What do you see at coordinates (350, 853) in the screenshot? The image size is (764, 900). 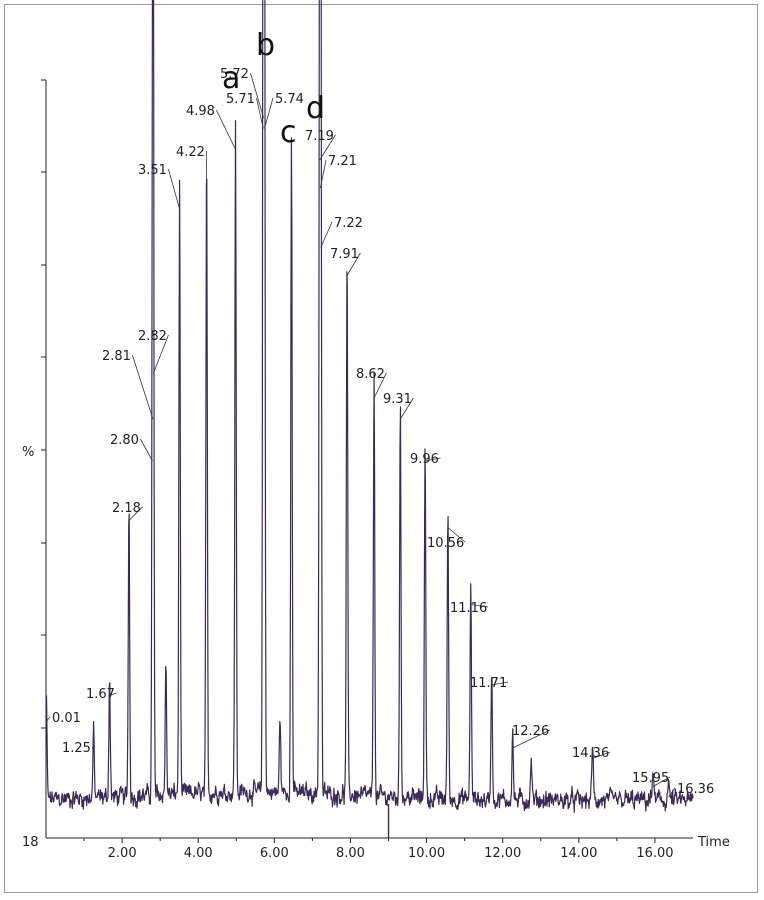 I see `x-tick-label: 8.00` at bounding box center [350, 853].